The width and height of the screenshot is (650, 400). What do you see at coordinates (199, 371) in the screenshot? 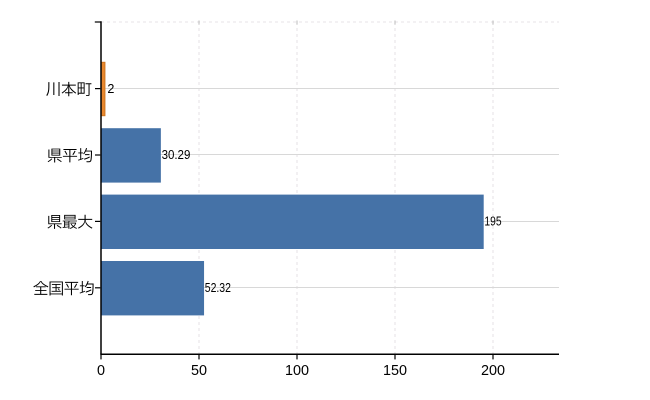
I see `svg-text: 50` at bounding box center [199, 371].